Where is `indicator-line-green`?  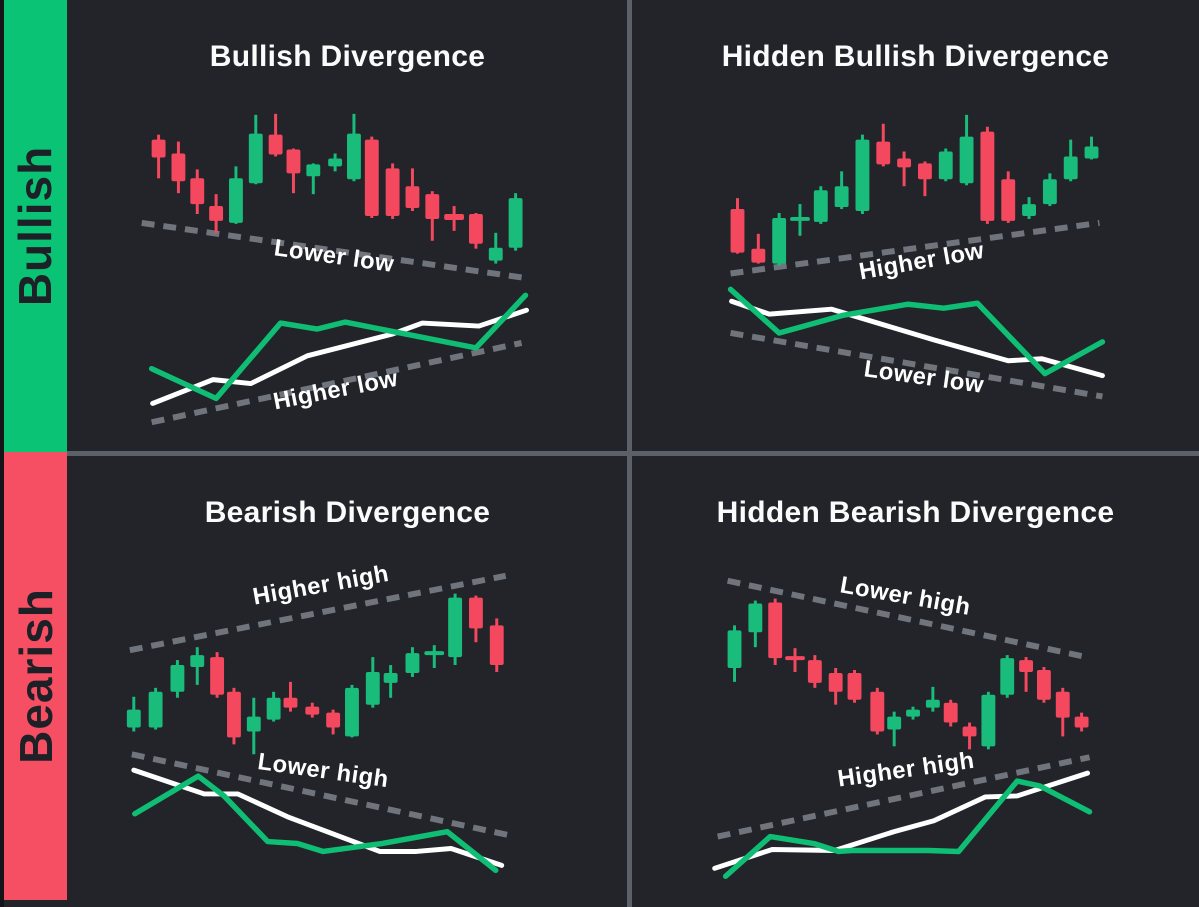 indicator-line-green is located at coordinates (916, 331).